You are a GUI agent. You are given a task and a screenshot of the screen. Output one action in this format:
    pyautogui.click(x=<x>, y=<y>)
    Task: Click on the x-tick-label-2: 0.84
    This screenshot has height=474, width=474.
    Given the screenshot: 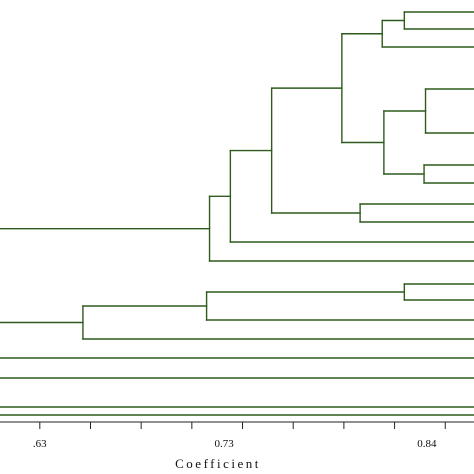 What is the action you would take?
    pyautogui.click(x=427, y=444)
    